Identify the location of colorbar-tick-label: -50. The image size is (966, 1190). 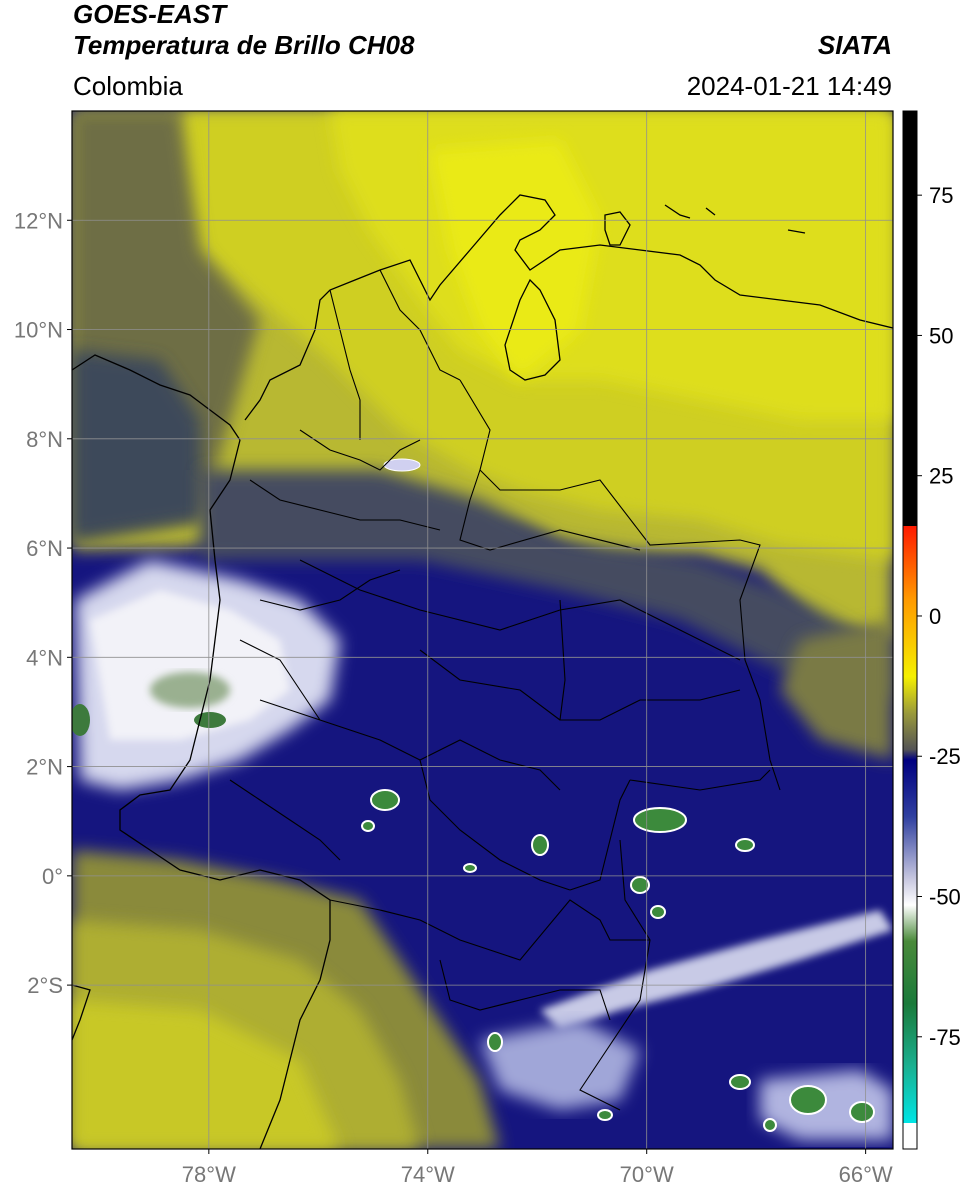
(945, 897).